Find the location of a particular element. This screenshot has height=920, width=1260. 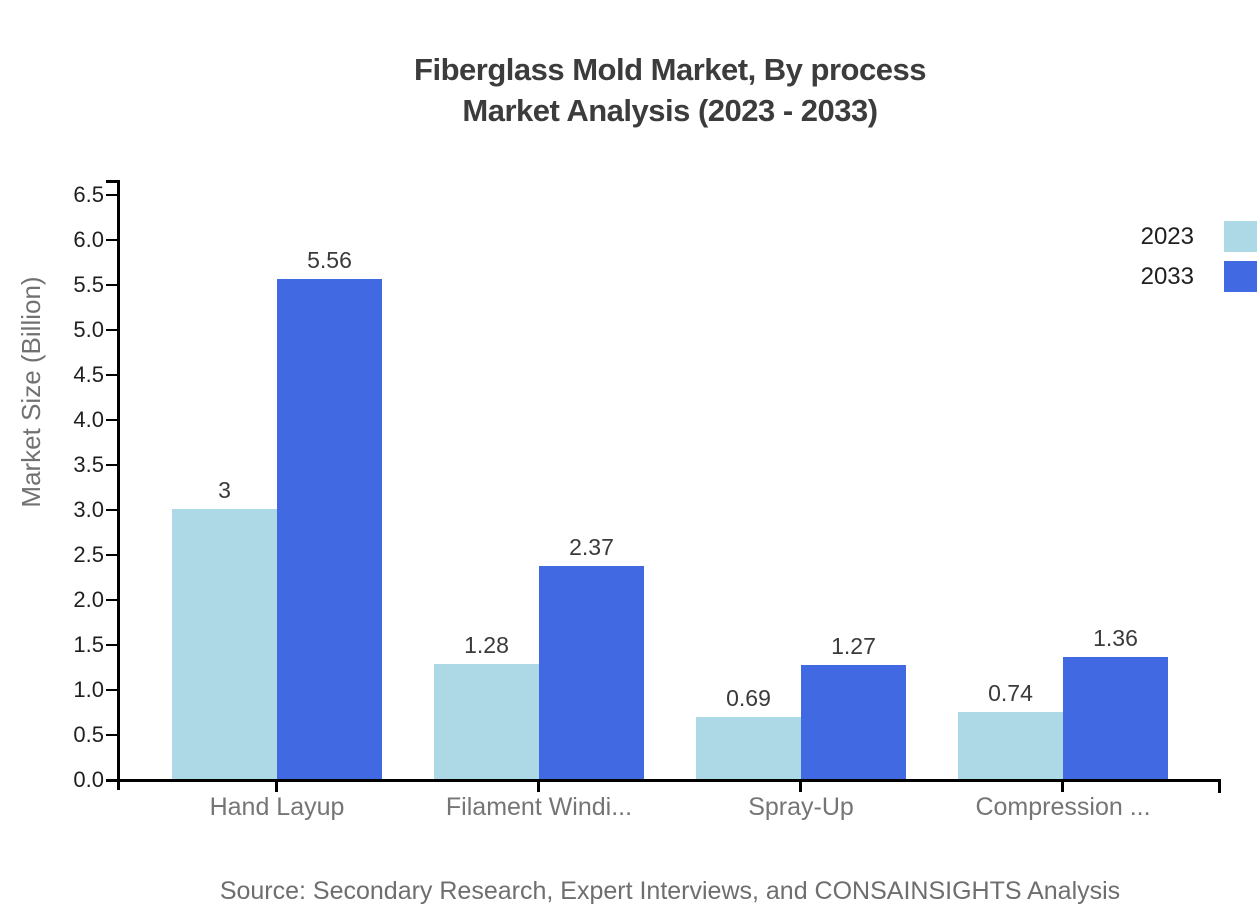

bar-value-label: 0.69 is located at coordinates (748, 697).